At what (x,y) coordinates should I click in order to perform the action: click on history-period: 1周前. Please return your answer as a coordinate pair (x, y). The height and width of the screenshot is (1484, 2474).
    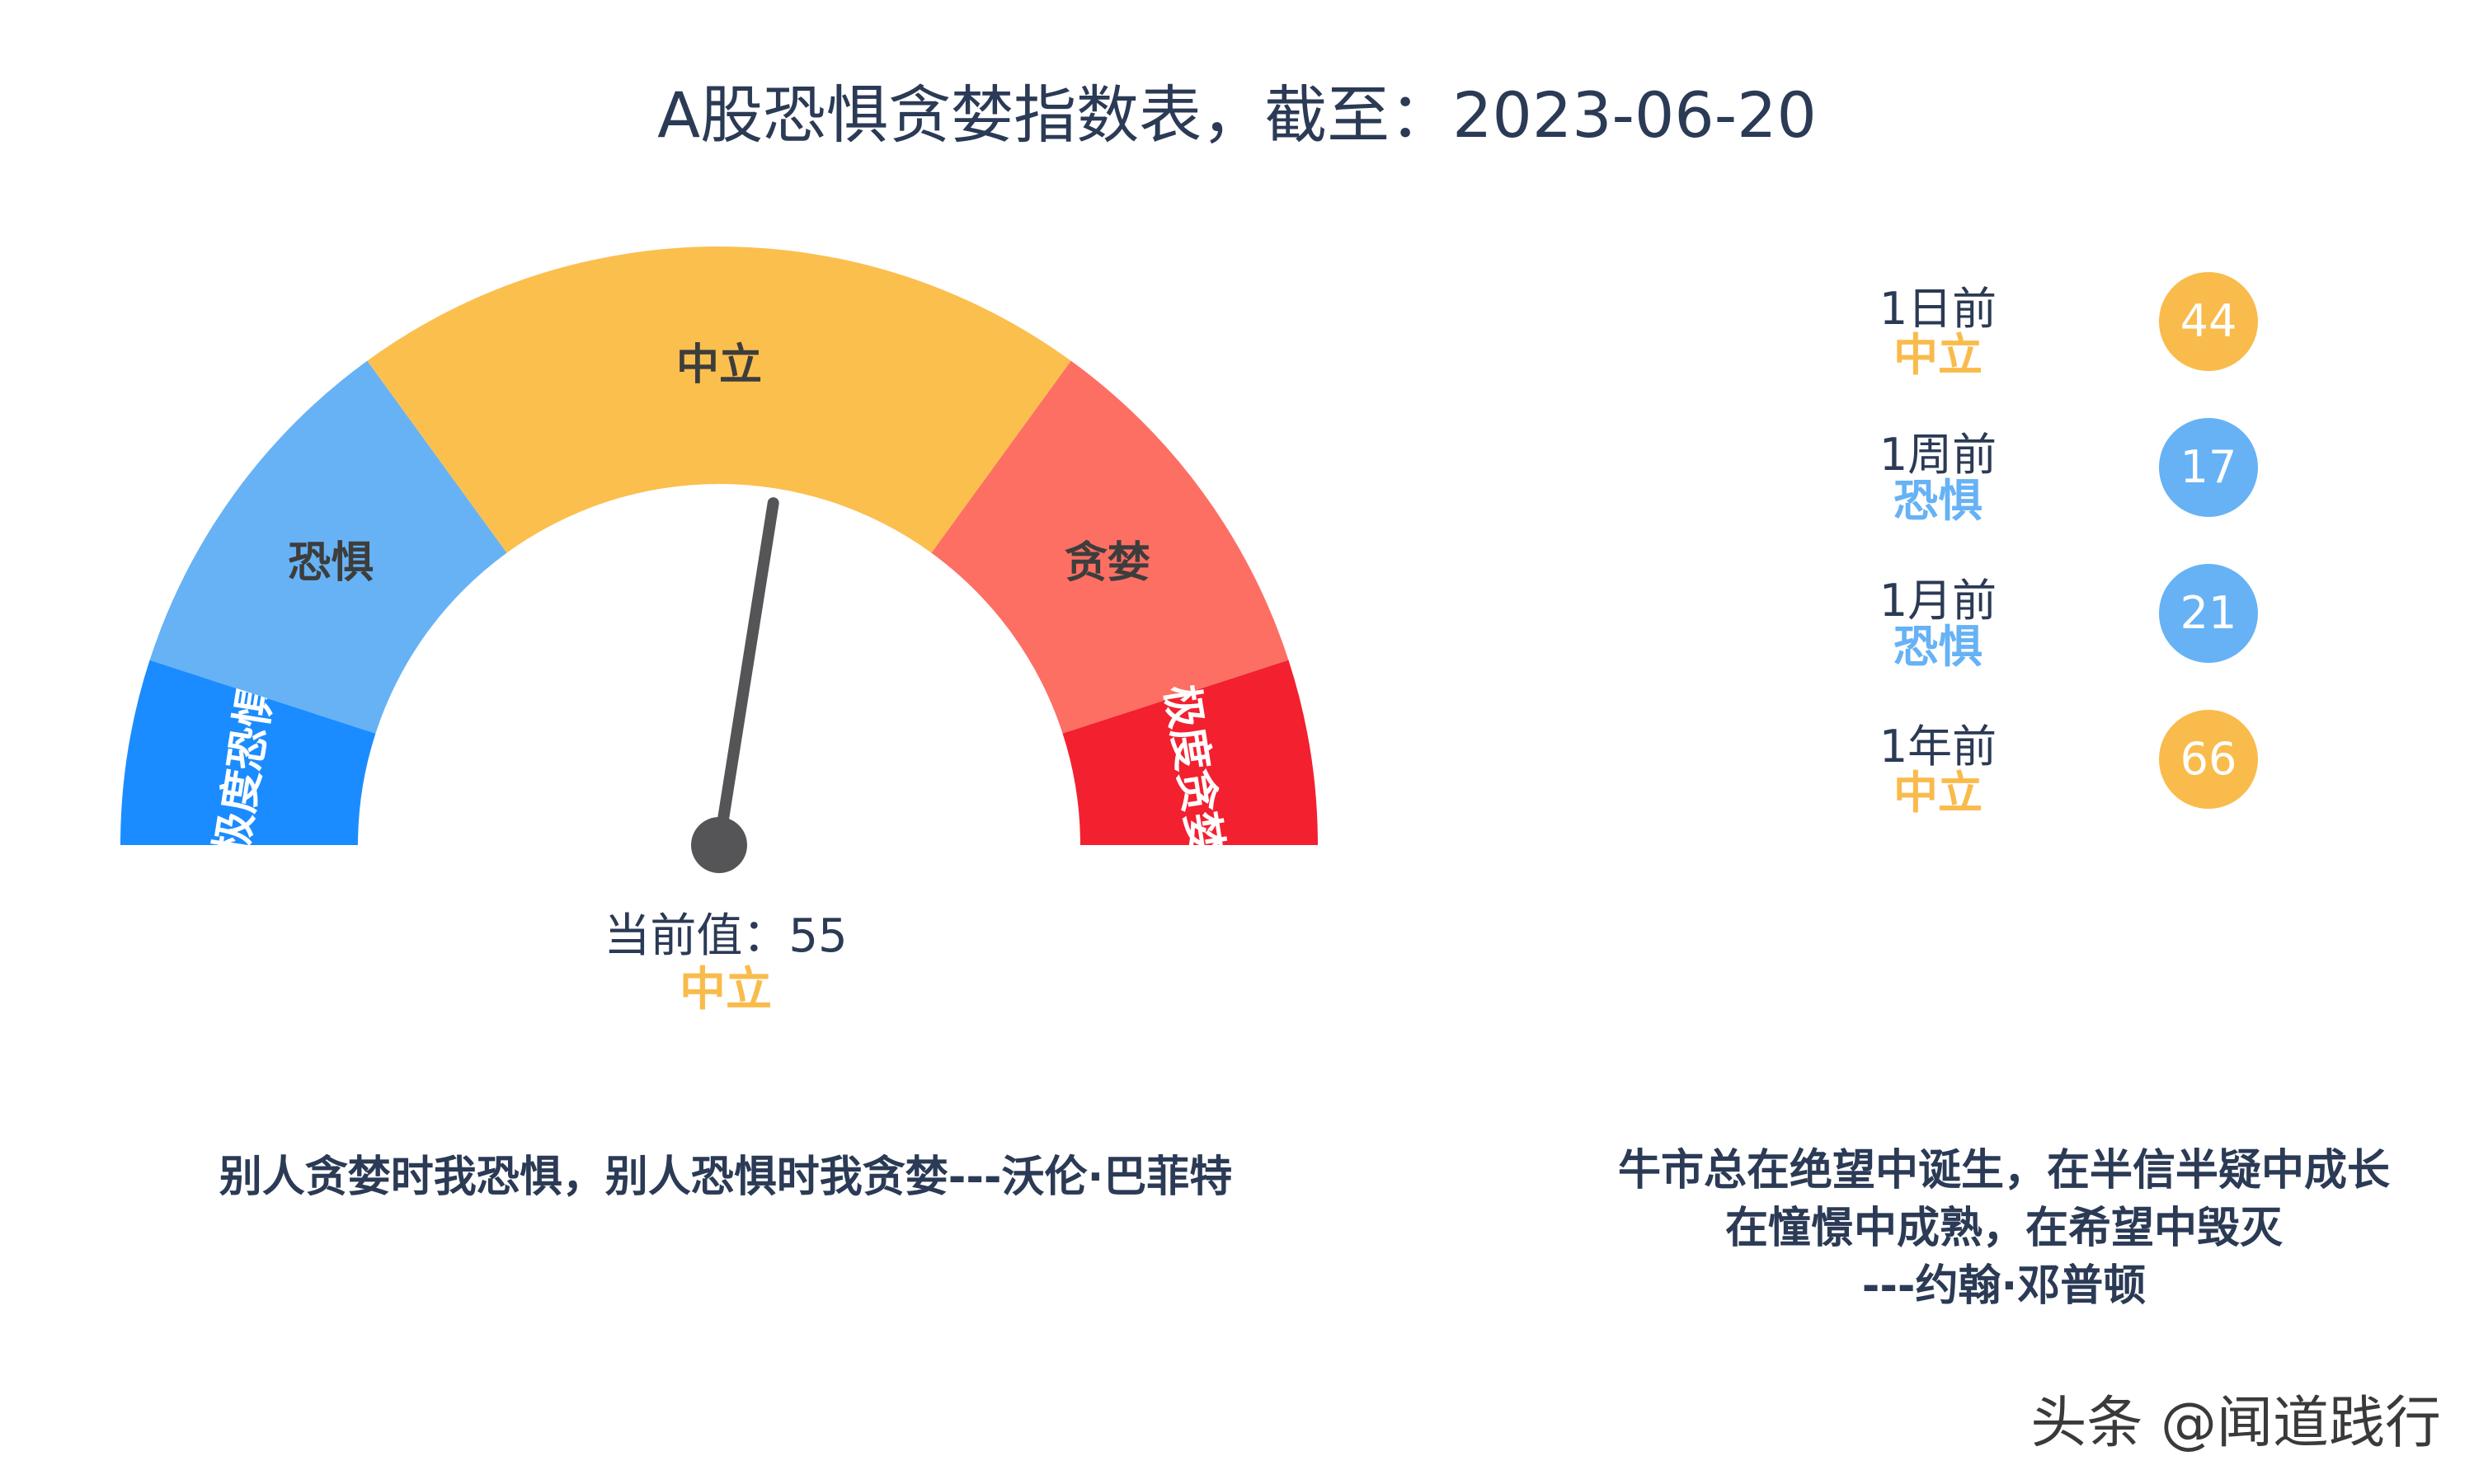
    Looking at the image, I should click on (1938, 455).